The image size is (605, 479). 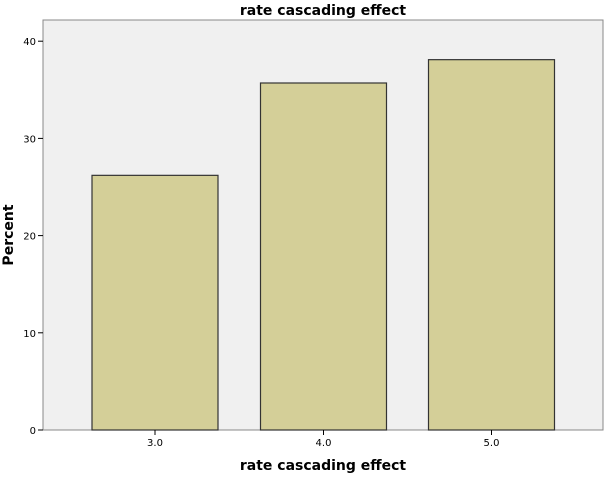 What do you see at coordinates (29, 237) in the screenshot?
I see `y-tick-label: 20` at bounding box center [29, 237].